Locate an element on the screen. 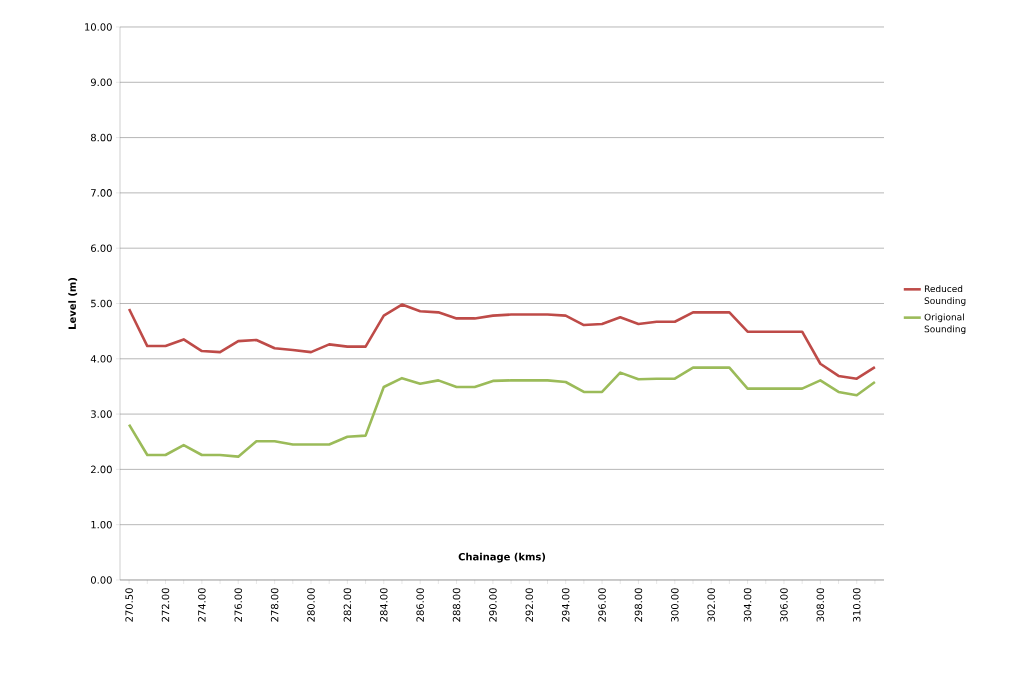  y-tick-label: 1.00 is located at coordinates (101, 524).